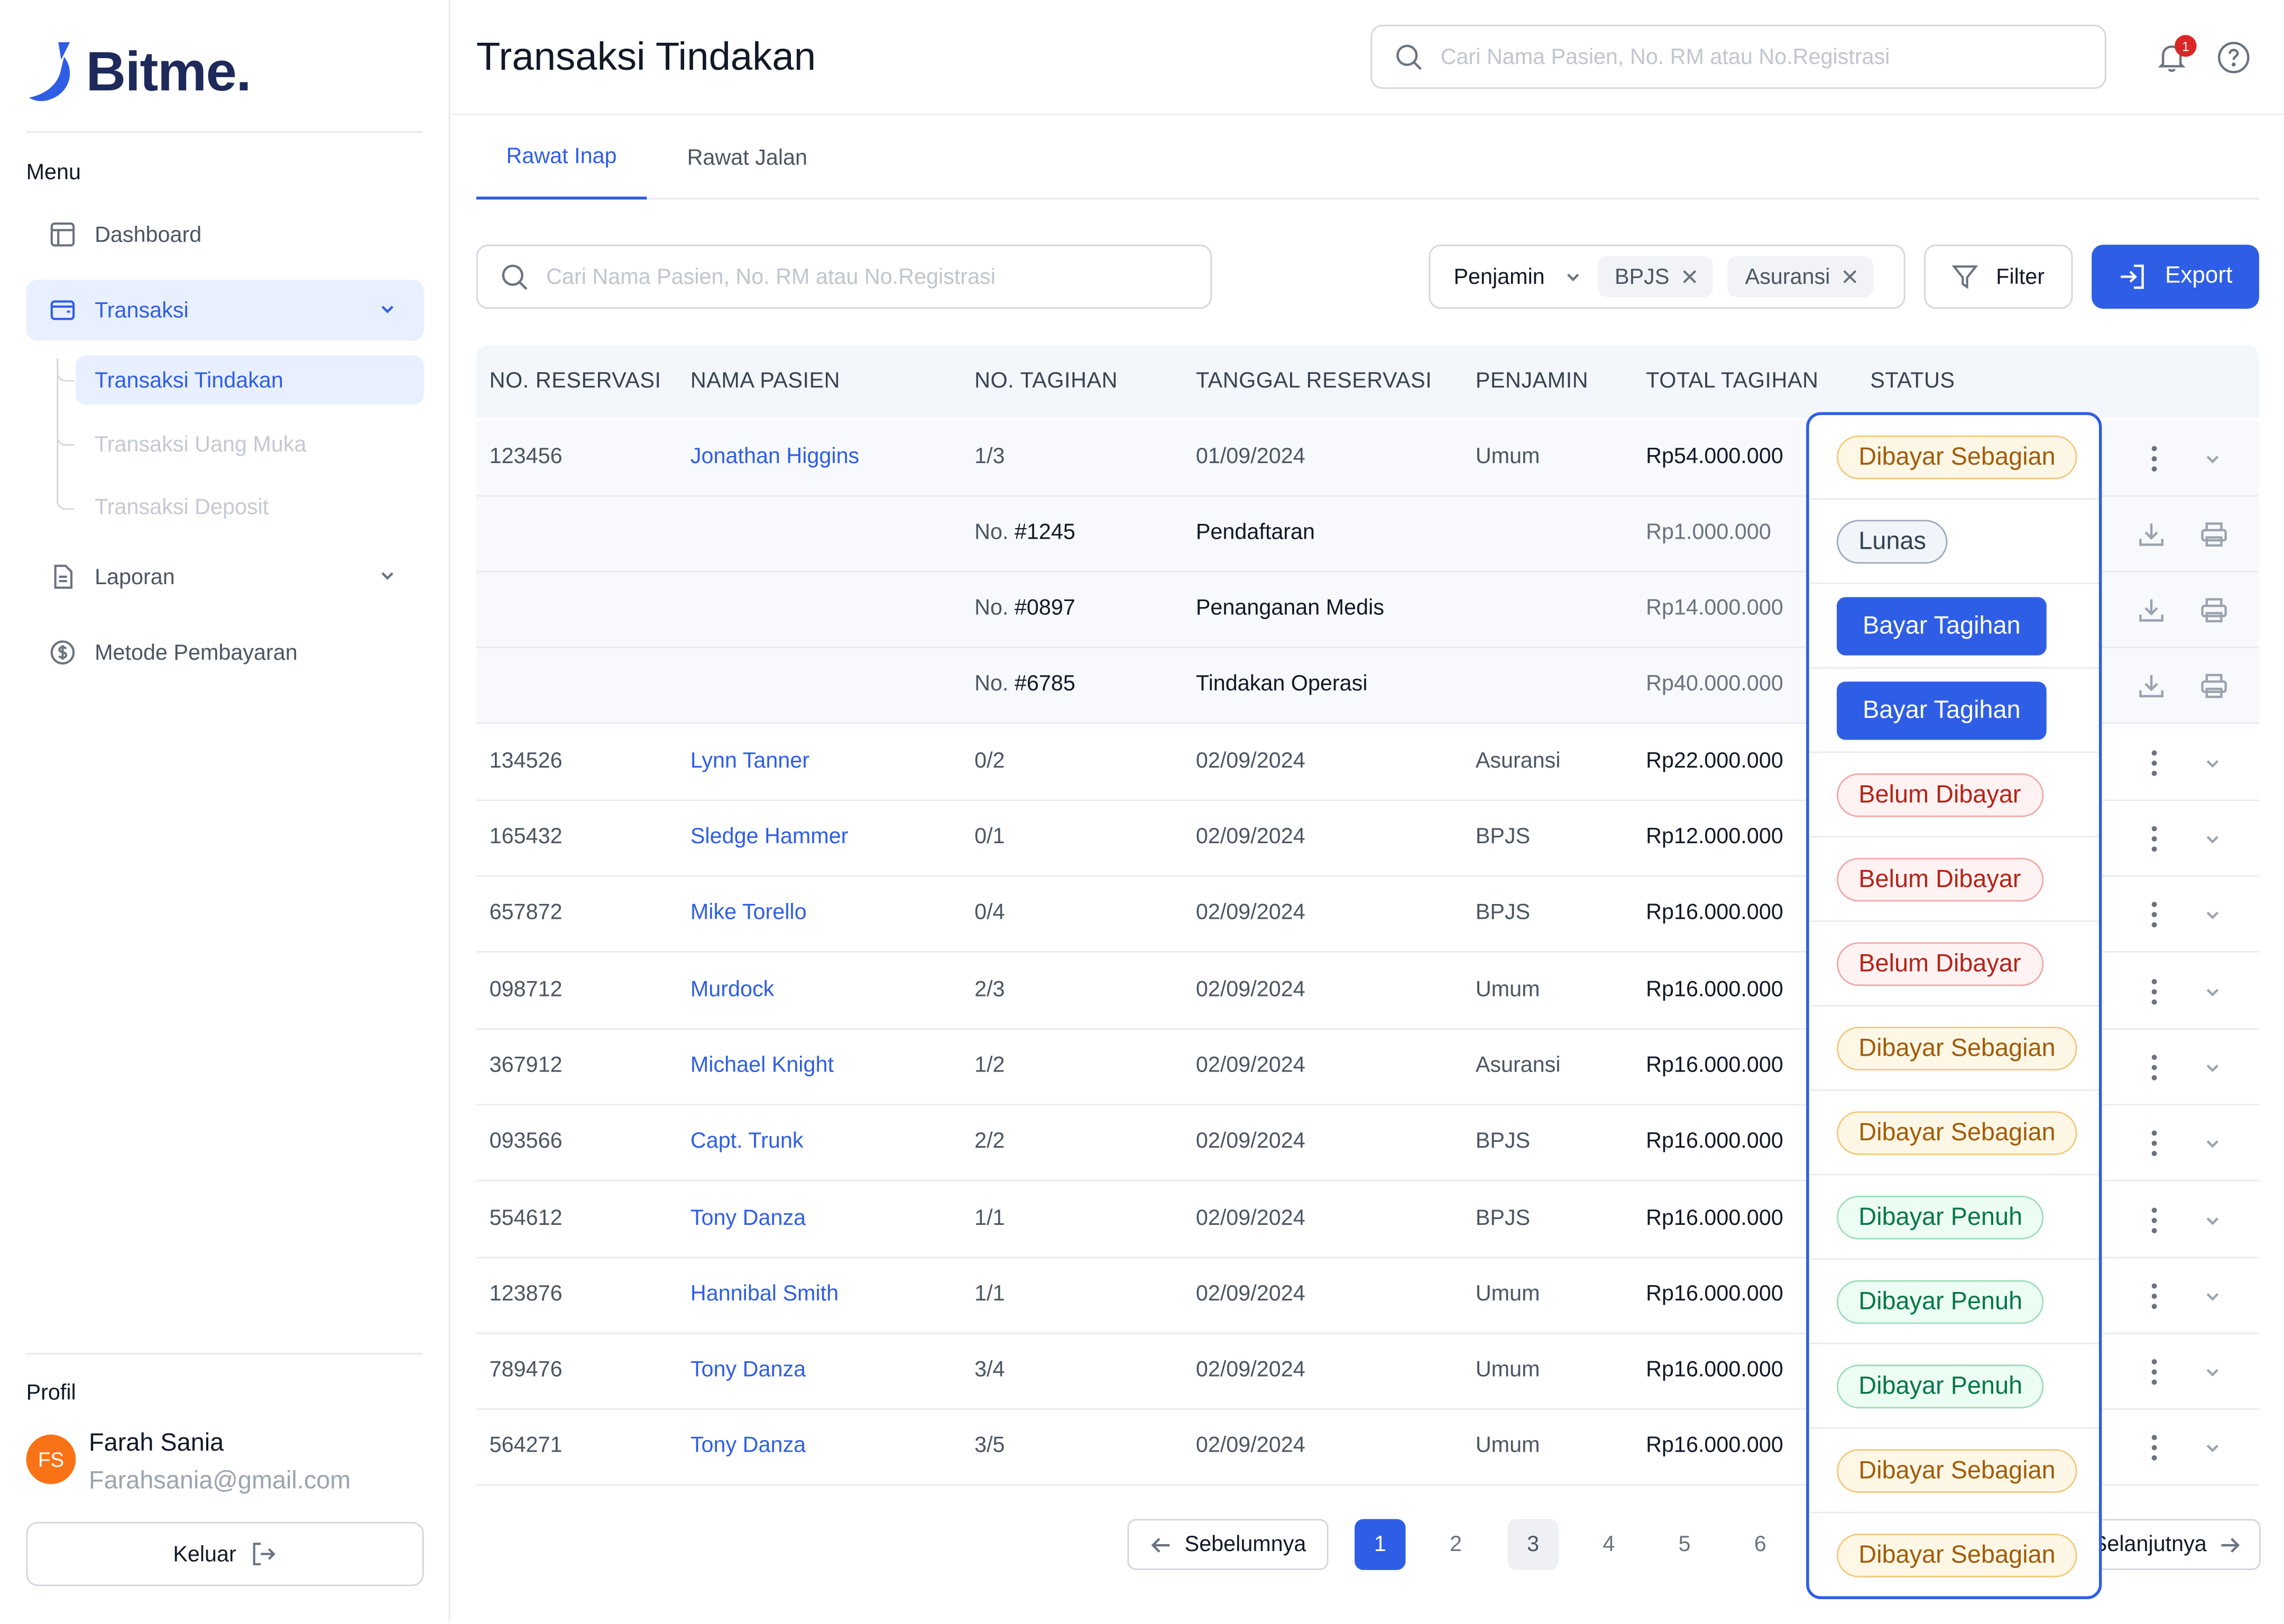 The width and height of the screenshot is (2284, 1624). Describe the element at coordinates (859, 276) in the screenshot. I see `table-search-input` at that location.